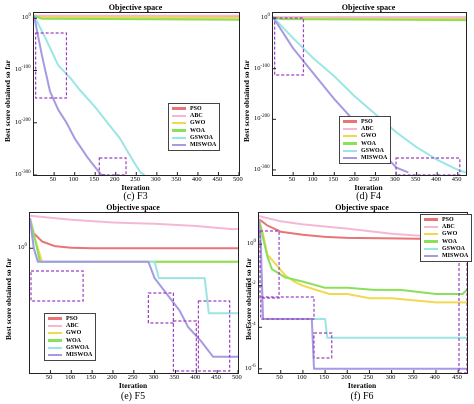 The height and width of the screenshot is (404, 474). Describe the element at coordinates (23, 174) in the screenshot. I see `y-tick-label: 10-300` at that location.